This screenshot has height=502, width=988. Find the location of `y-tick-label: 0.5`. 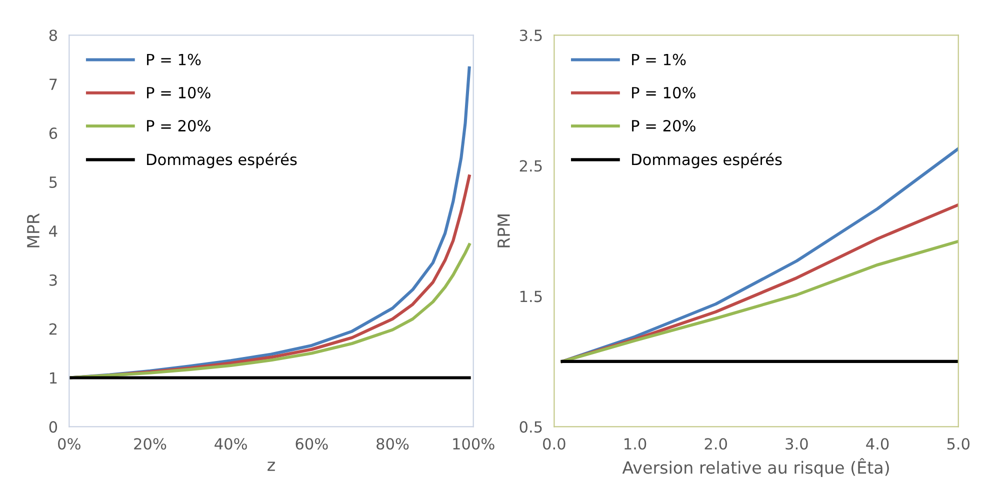

y-tick-label: 0.5 is located at coordinates (531, 427).